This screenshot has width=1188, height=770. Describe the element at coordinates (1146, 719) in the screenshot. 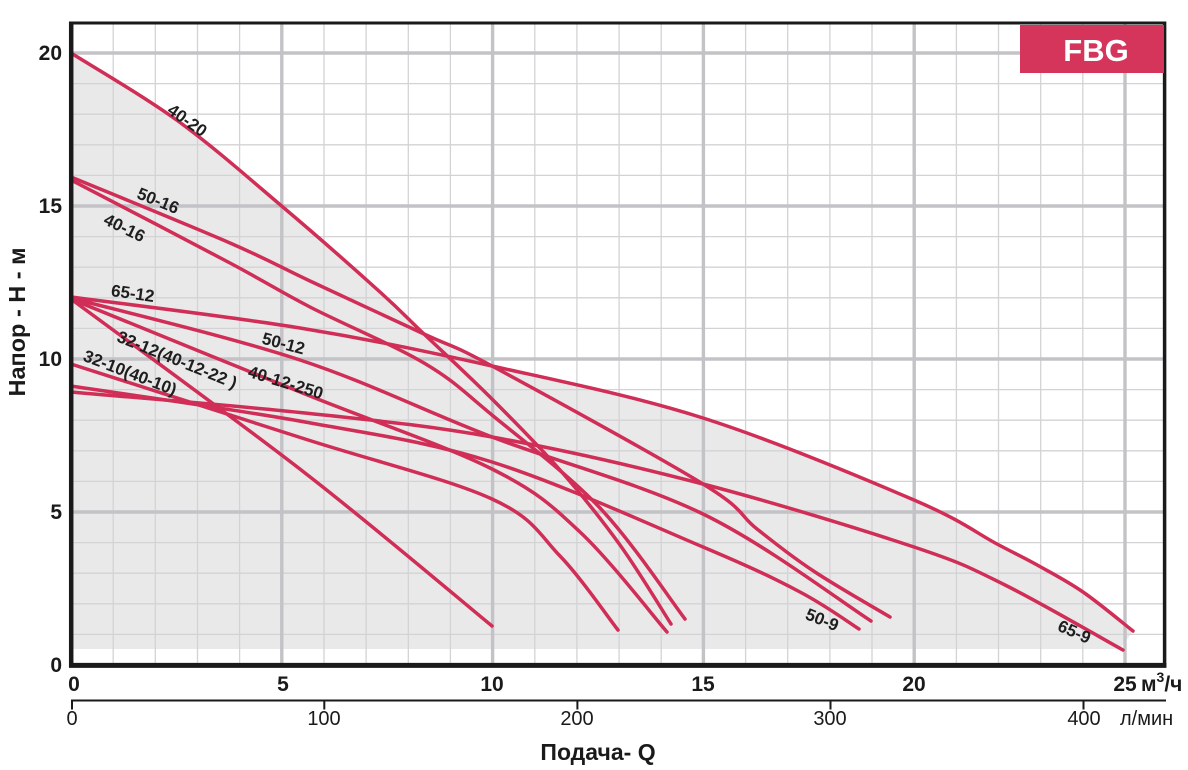

I see `svg-text: л/мин` at that location.